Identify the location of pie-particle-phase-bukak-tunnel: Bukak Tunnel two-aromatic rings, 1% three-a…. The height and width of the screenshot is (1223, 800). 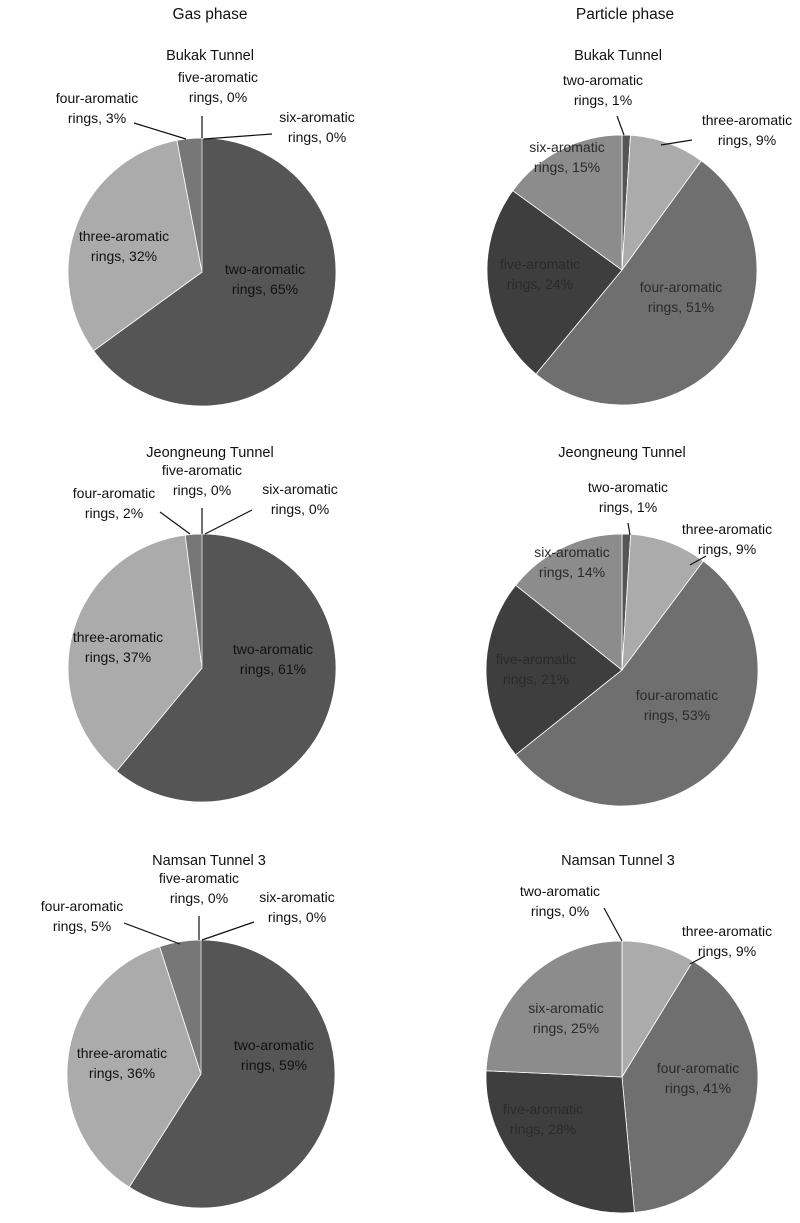
(639, 227).